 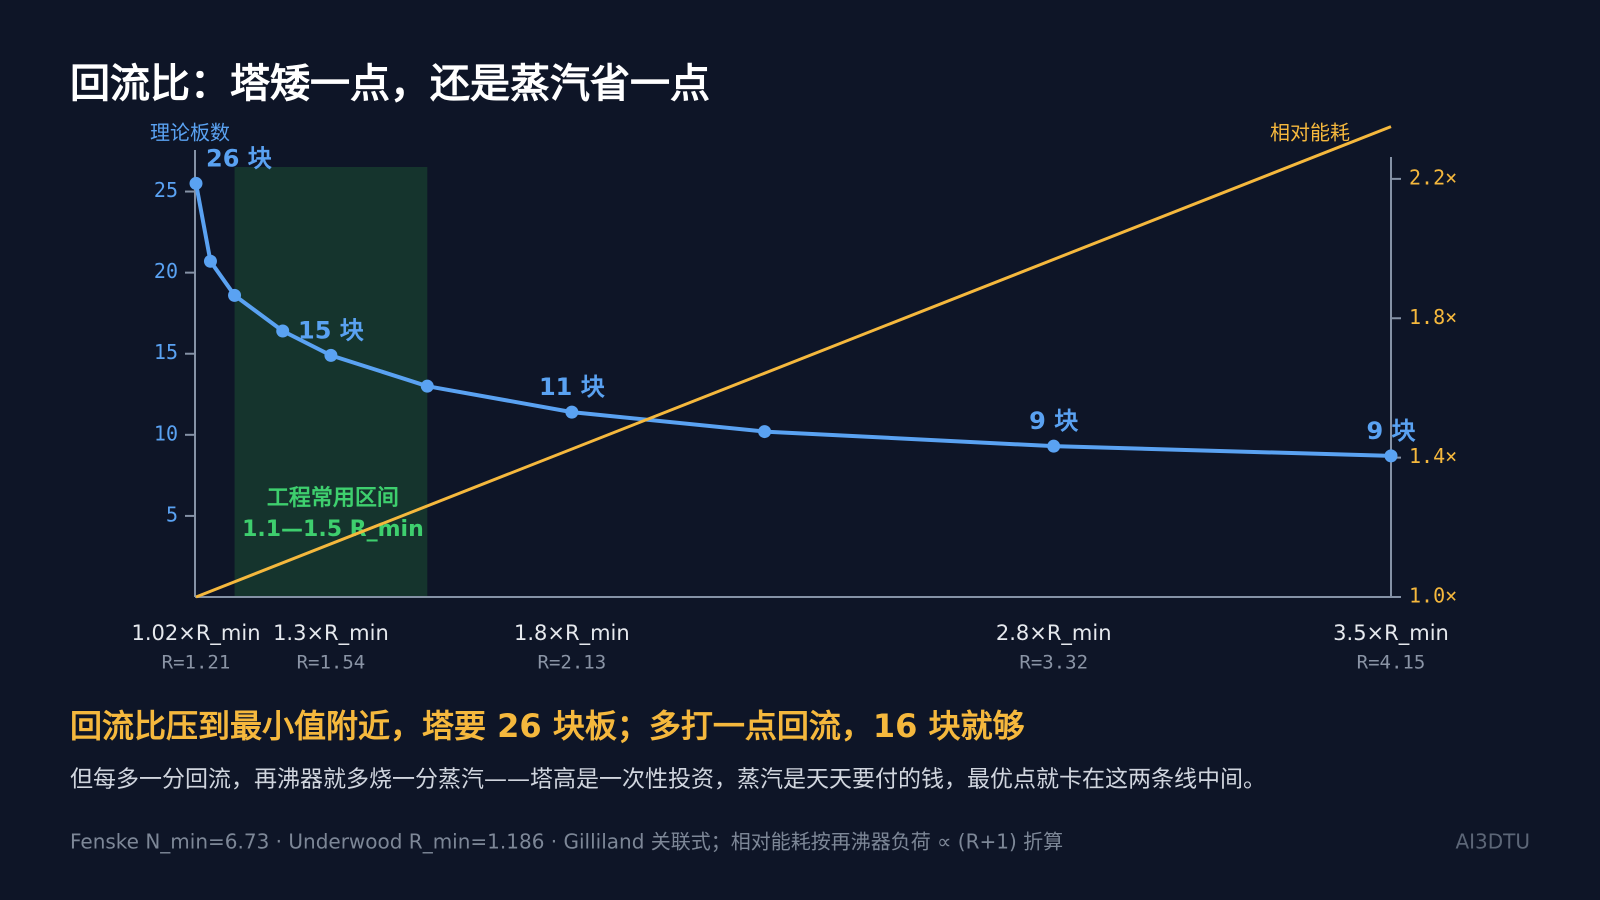 What do you see at coordinates (331, 663) in the screenshot?
I see `x-tick-sublabel: R=1.54` at bounding box center [331, 663].